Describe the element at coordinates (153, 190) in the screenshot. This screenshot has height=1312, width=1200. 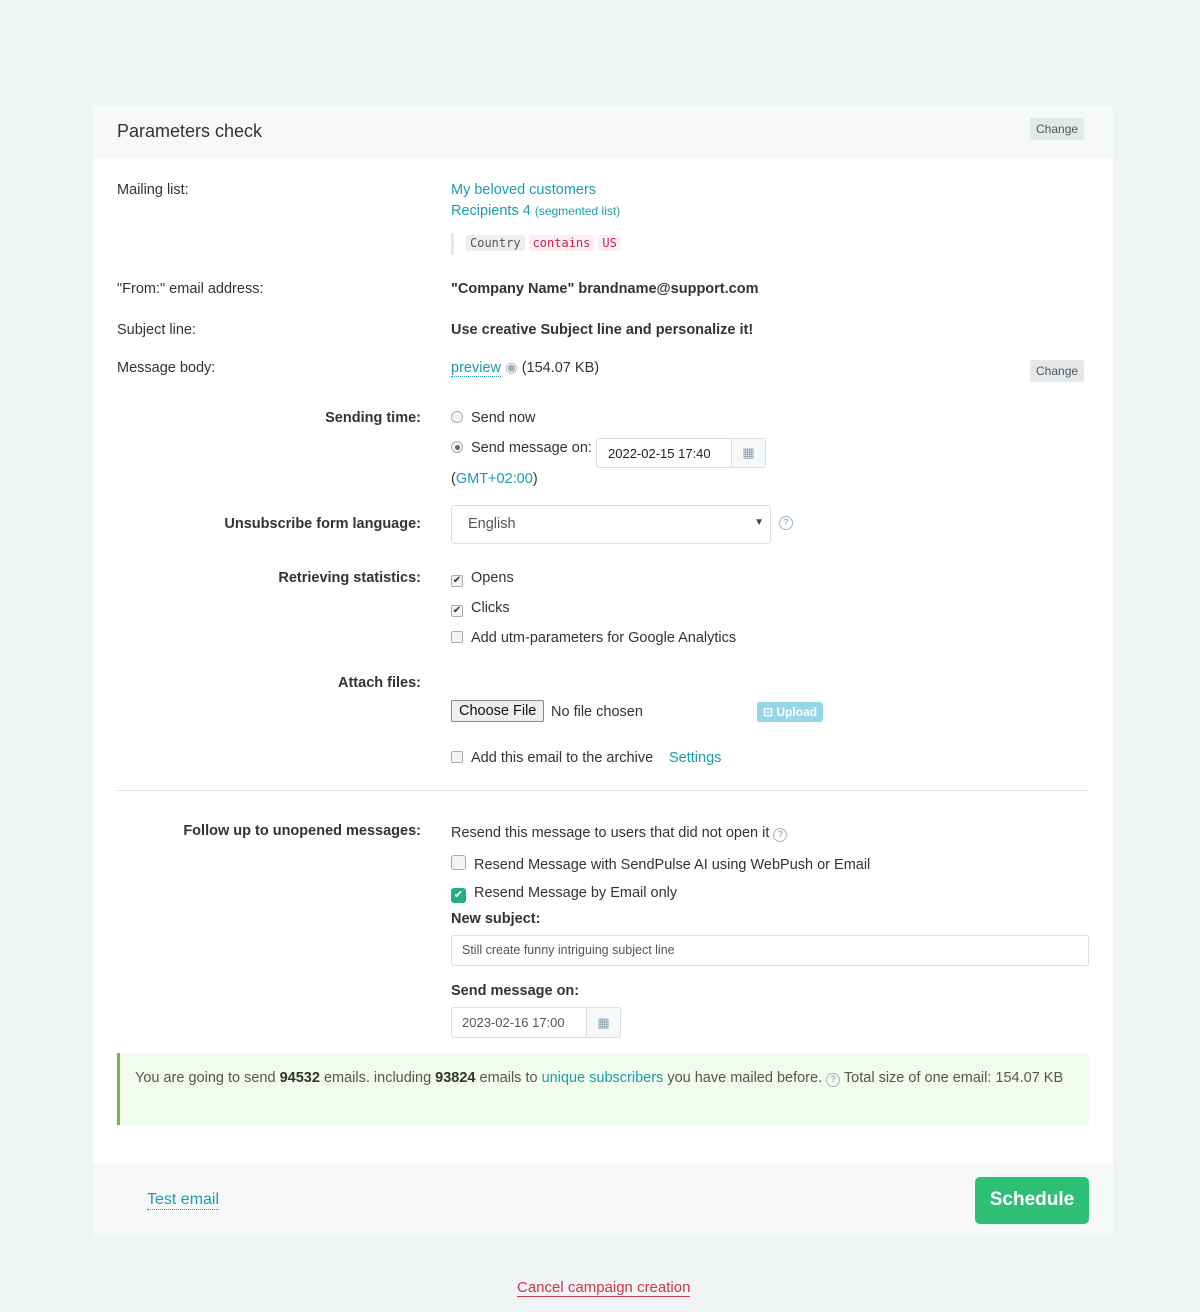
I see `mailing-list-label: Mailing list:` at that location.